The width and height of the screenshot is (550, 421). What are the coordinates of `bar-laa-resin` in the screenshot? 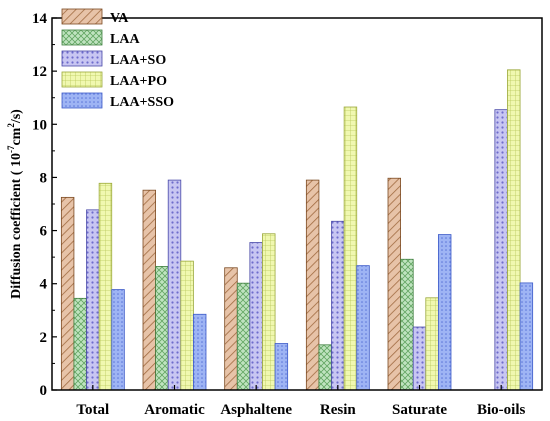 It's located at (325, 367).